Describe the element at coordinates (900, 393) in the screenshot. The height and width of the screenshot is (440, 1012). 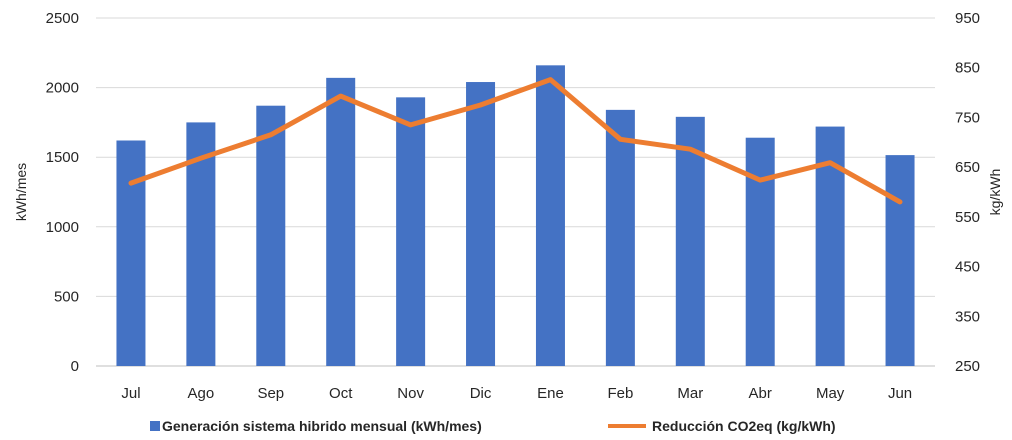
I see `x-tick-label: Jun` at that location.